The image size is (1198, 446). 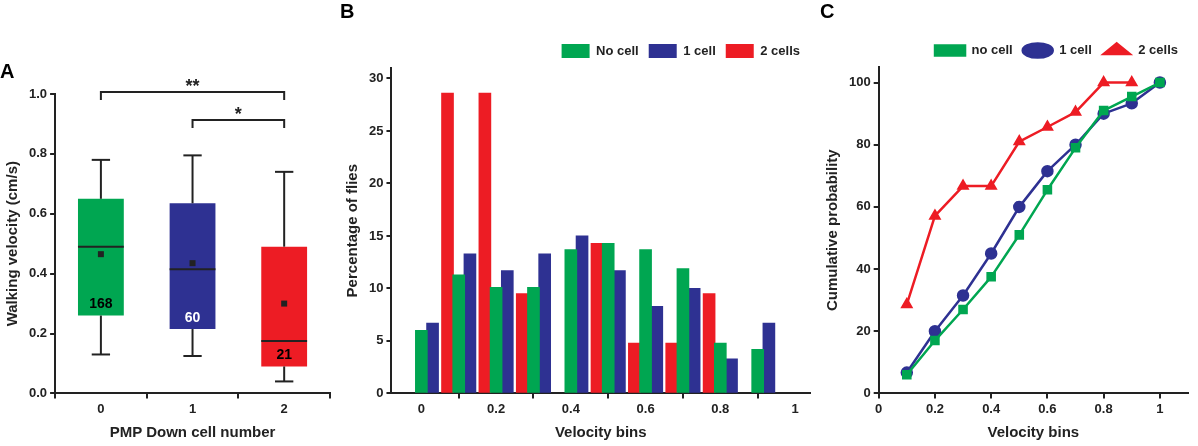 I want to click on chart-title: A, so click(x=7, y=70).